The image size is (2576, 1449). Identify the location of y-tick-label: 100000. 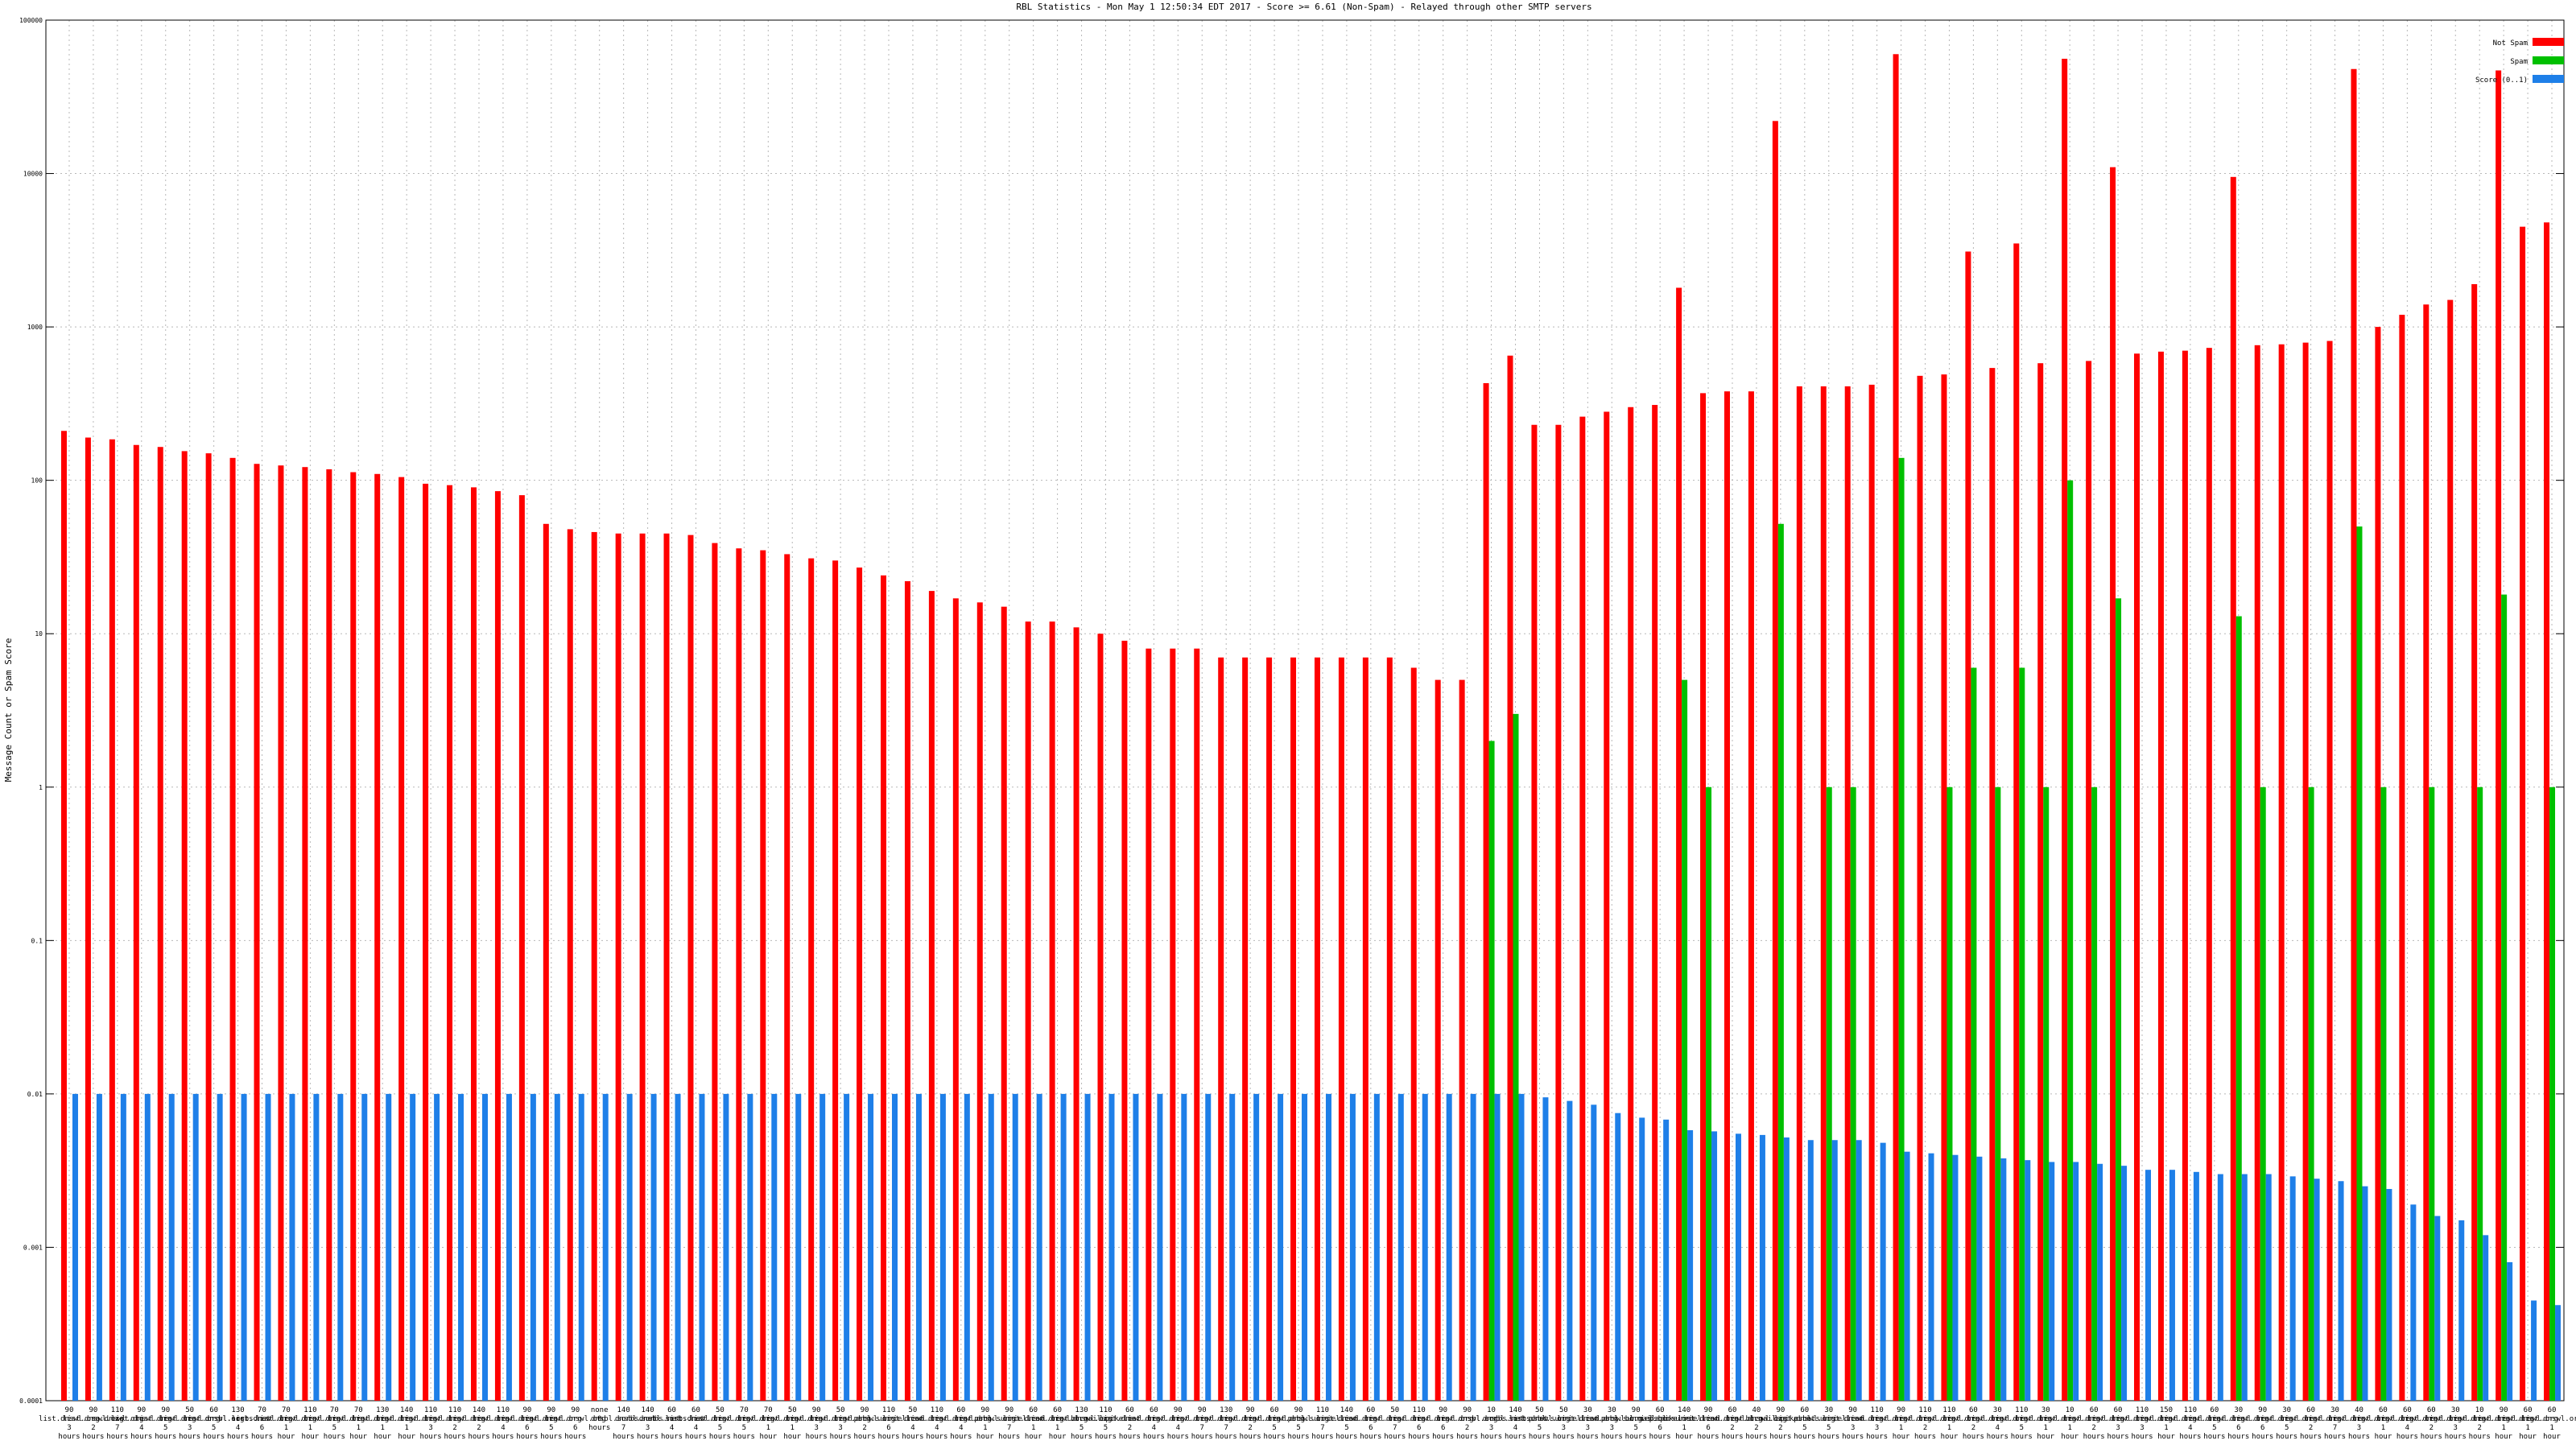
(31, 20).